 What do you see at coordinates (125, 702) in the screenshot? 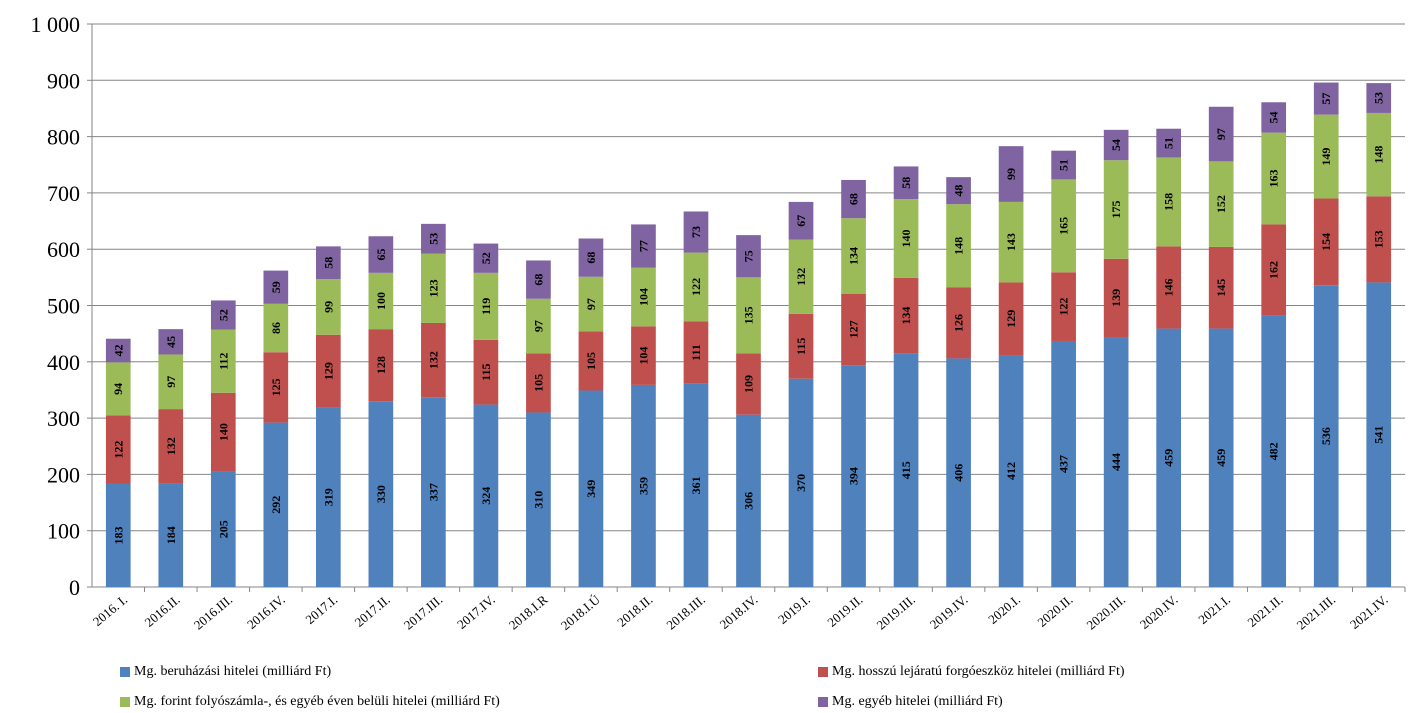
I see `legend-swatch-green` at bounding box center [125, 702].